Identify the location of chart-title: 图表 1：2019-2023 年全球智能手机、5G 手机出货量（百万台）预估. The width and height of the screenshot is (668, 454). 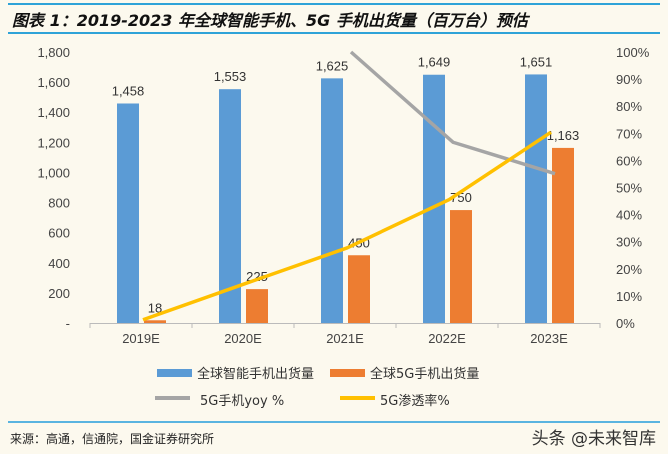
(270, 20).